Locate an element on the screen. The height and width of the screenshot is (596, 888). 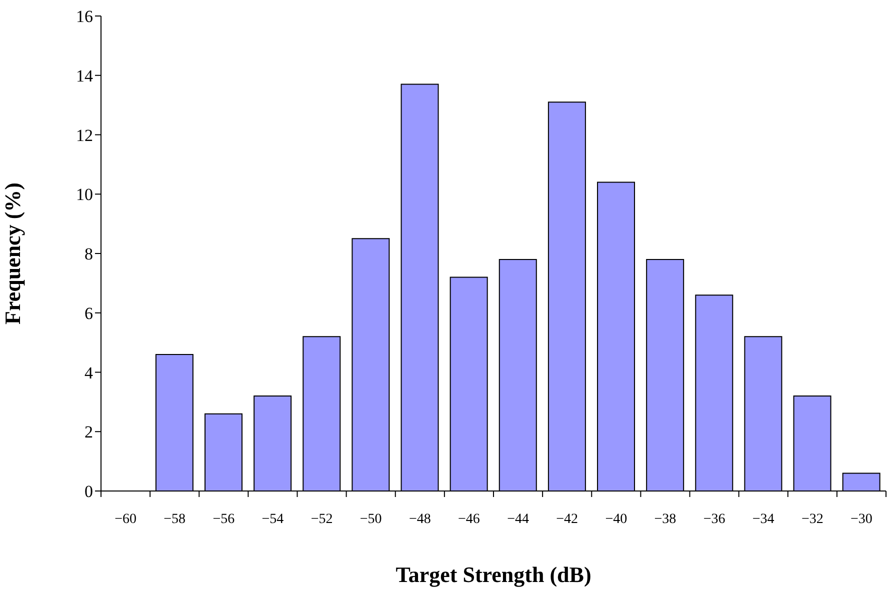
x-tick-label: −40 is located at coordinates (616, 519).